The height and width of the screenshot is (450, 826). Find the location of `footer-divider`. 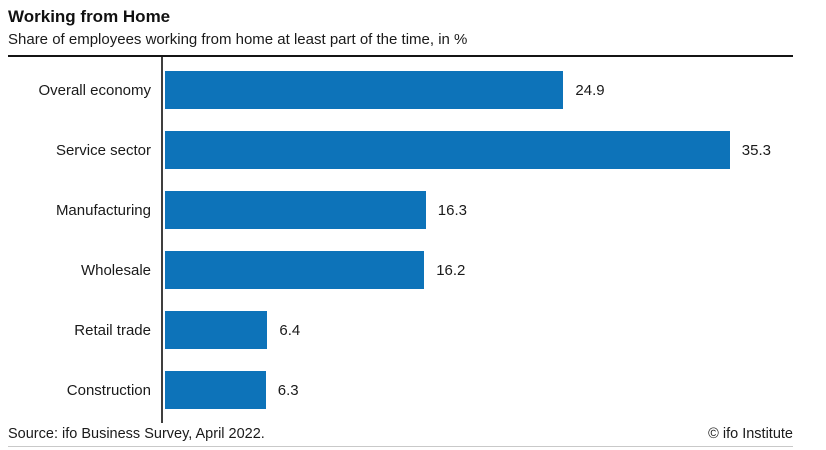

footer-divider is located at coordinates (400, 446).